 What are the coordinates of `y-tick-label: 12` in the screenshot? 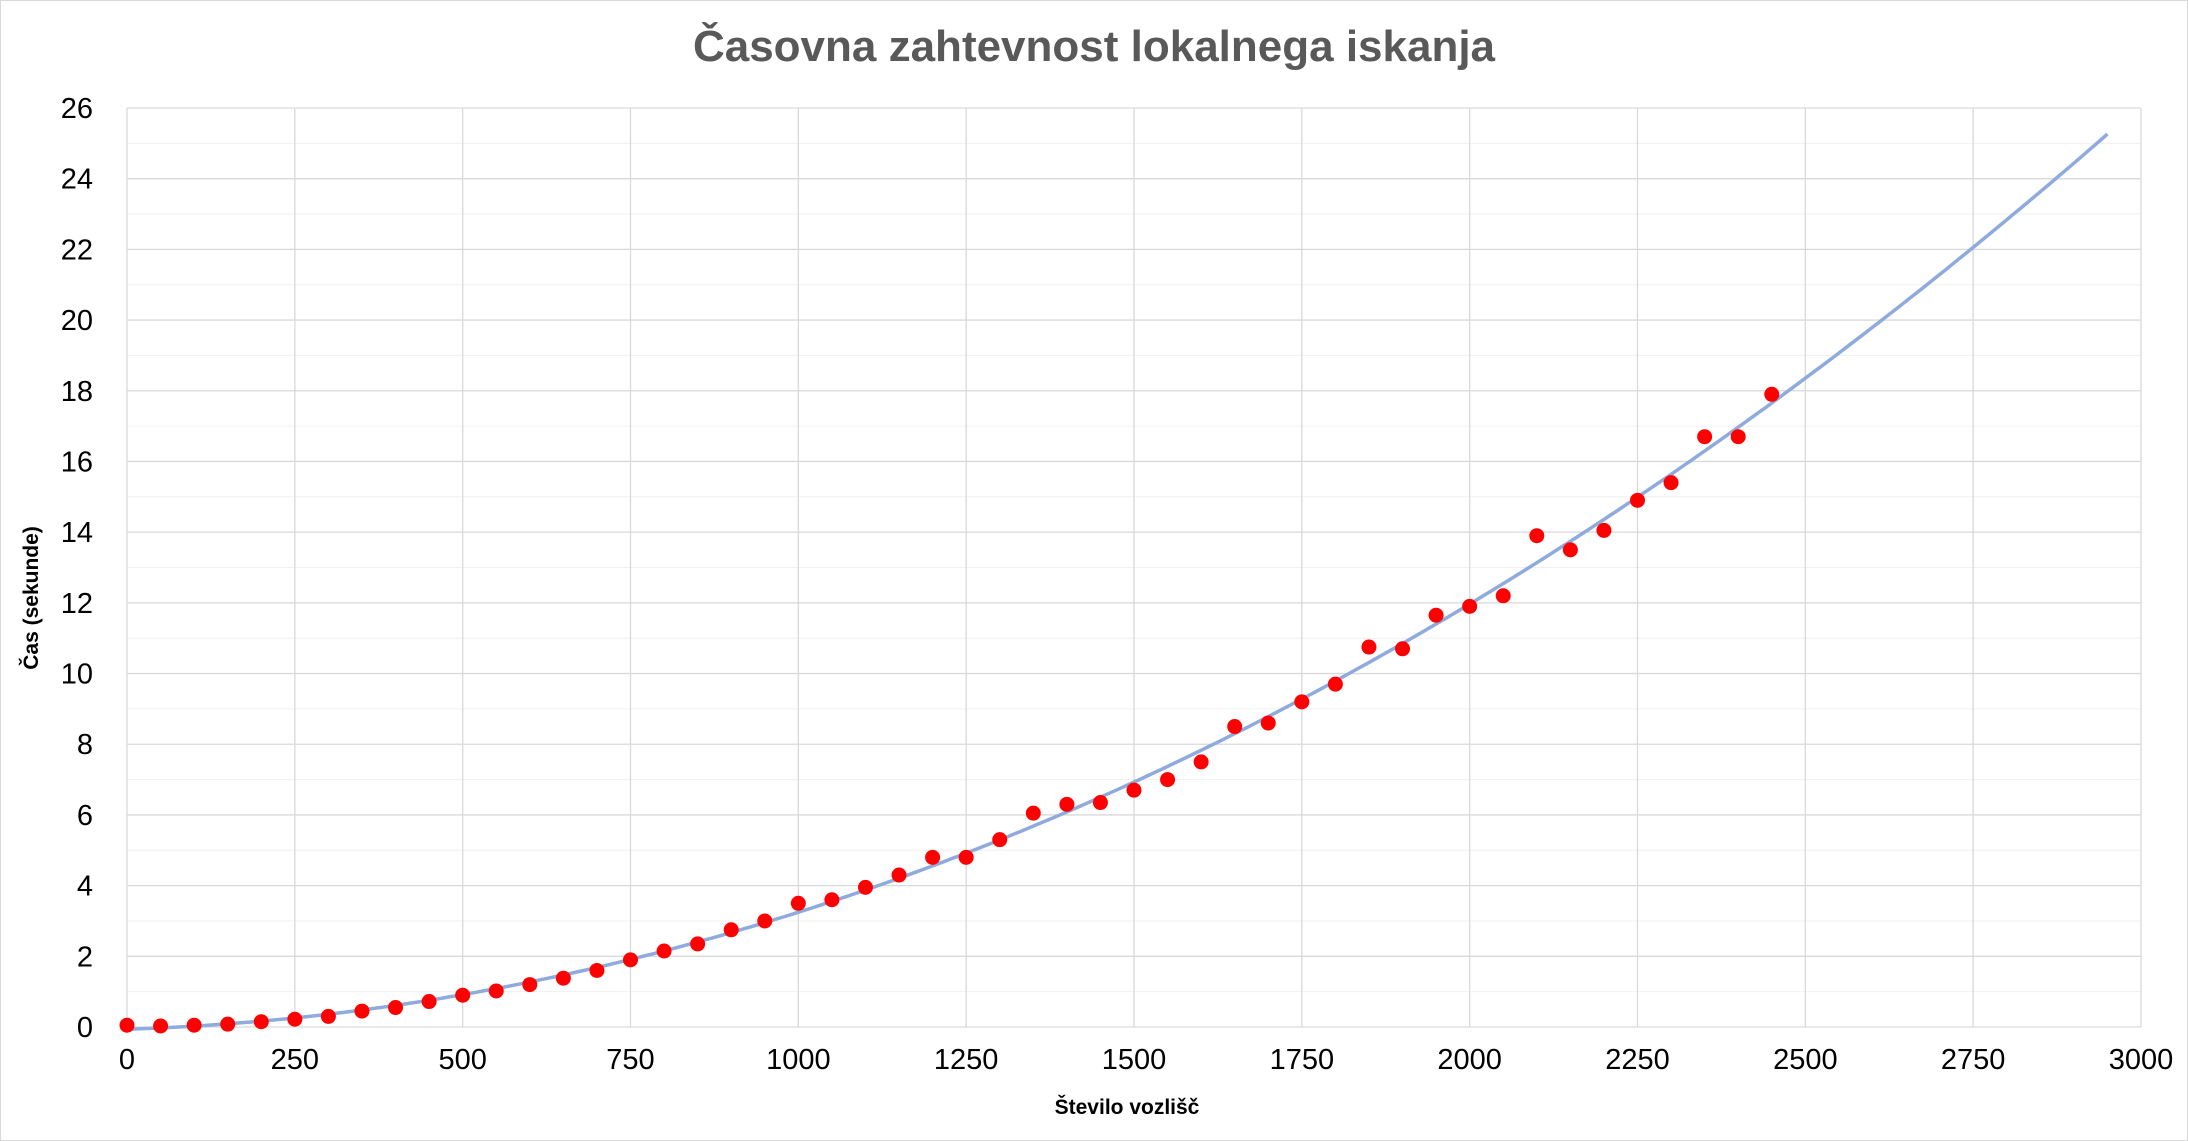 It's located at (77, 604).